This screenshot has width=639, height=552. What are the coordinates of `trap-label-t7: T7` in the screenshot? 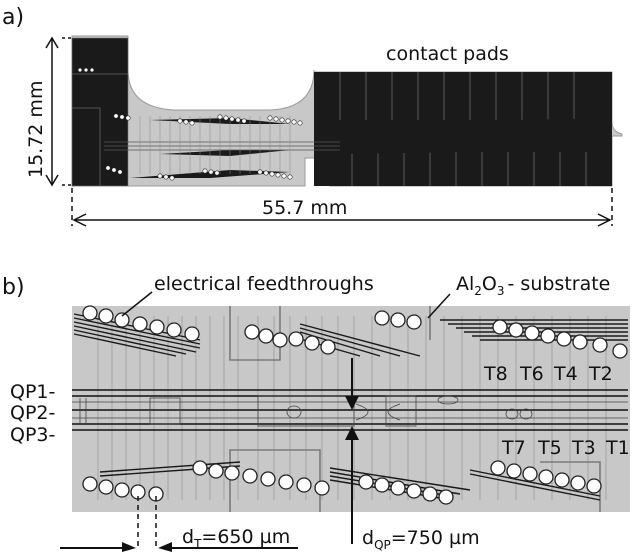 It's located at (513, 448).